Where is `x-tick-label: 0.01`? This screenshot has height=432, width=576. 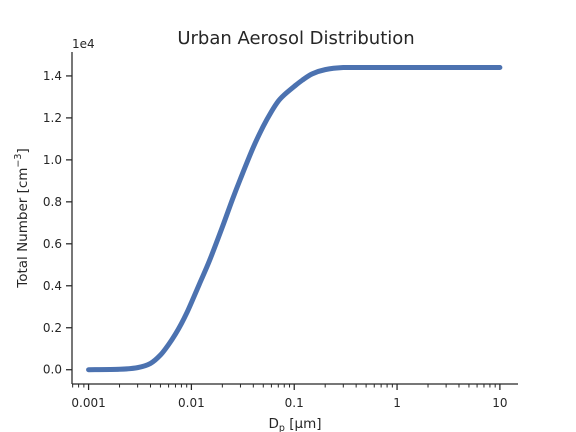 x-tick-label: 0.01 is located at coordinates (191, 403).